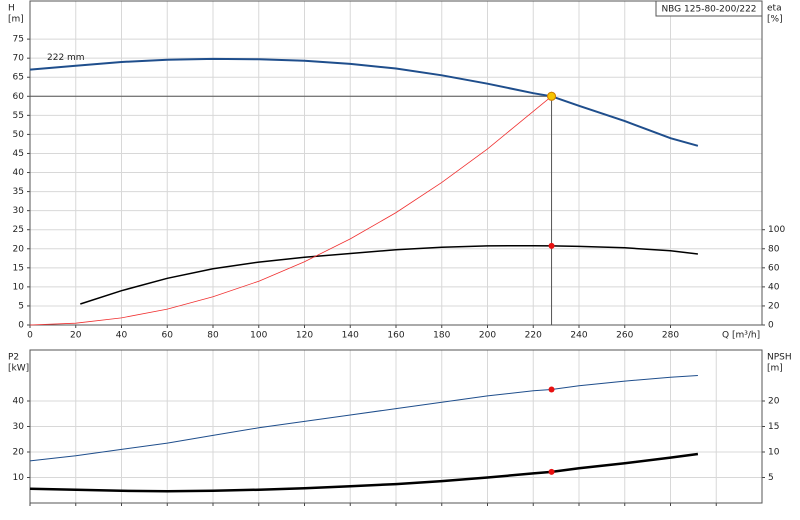 The width and height of the screenshot is (800, 520). What do you see at coordinates (13, 358) in the screenshot?
I see `y-axis-label: P2` at bounding box center [13, 358].